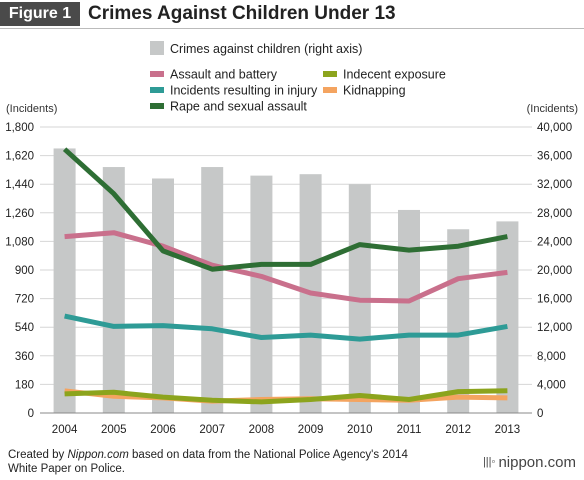 The width and height of the screenshot is (584, 480). Describe the element at coordinates (24, 271) in the screenshot. I see `left-tick-label: 900` at that location.